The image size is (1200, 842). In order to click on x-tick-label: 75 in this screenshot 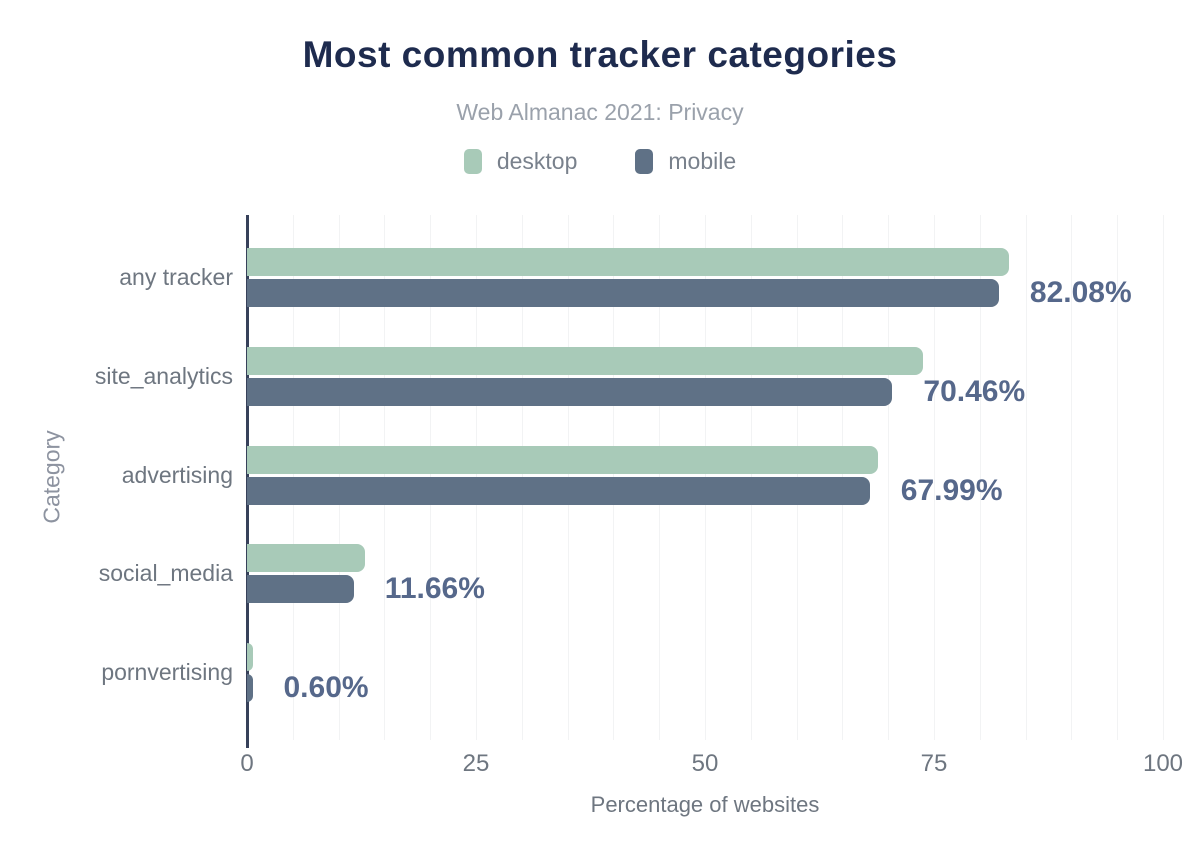, I will do `click(934, 763)`.